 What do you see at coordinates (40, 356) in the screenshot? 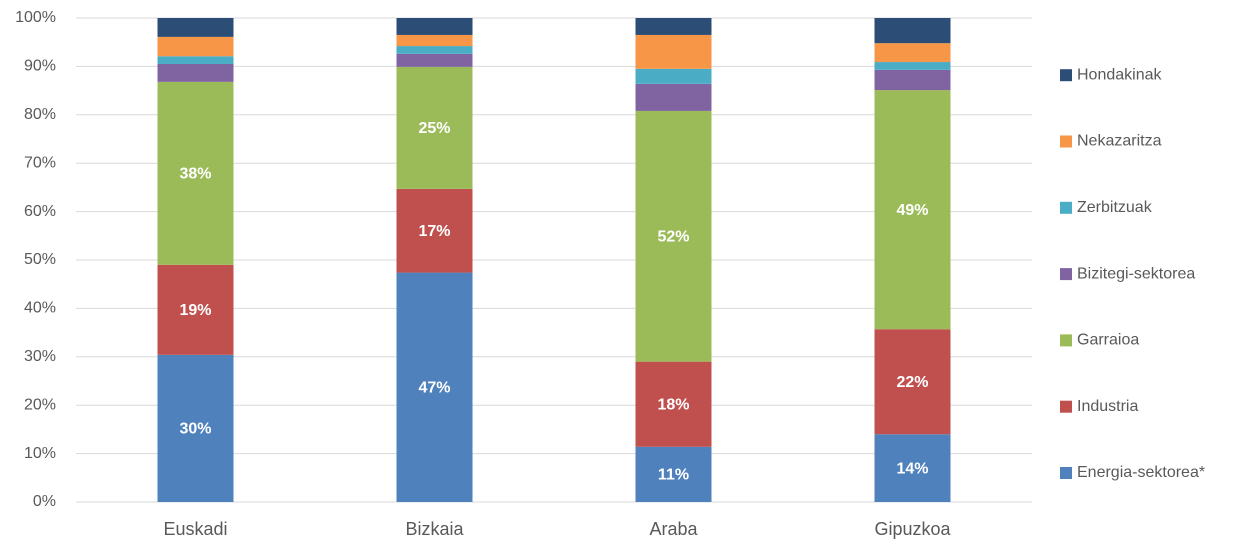
I see `y-tick-label: 30%` at bounding box center [40, 356].